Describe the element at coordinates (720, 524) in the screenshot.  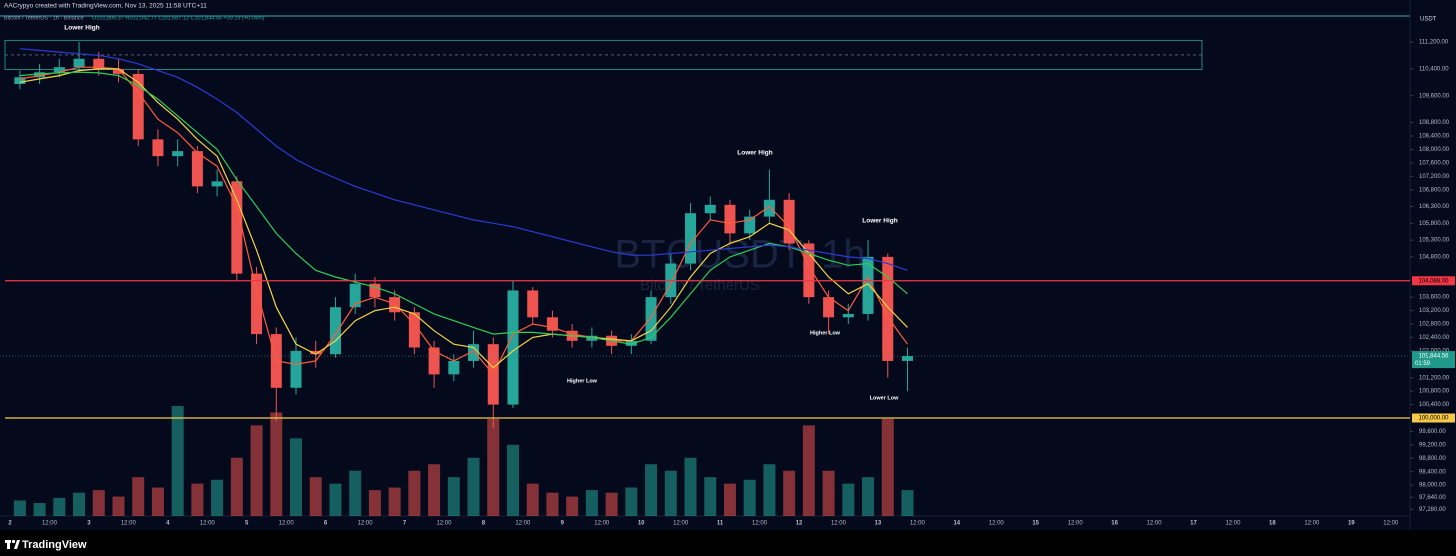
I see `x-tick-label: 11` at that location.